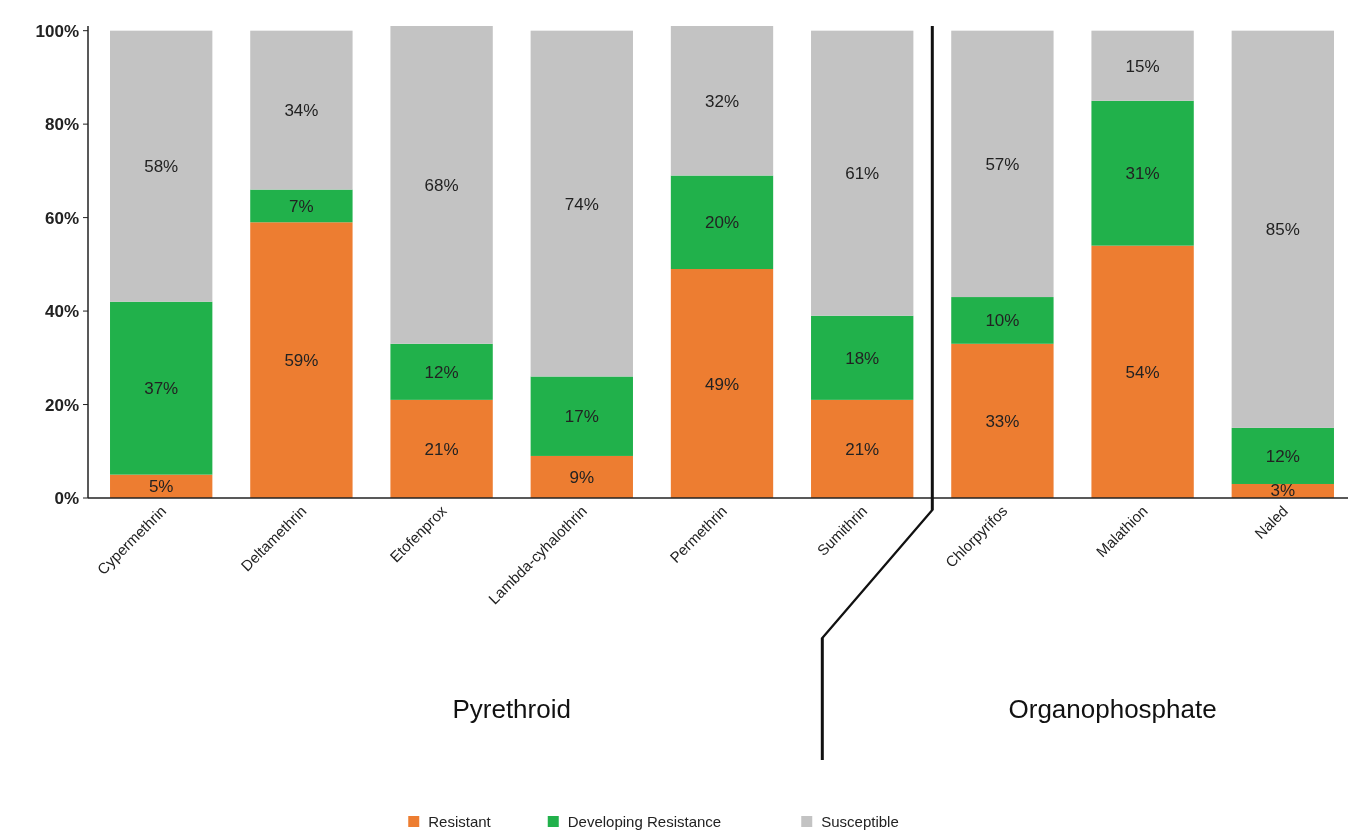  I want to click on data-label: 61%, so click(862, 174).